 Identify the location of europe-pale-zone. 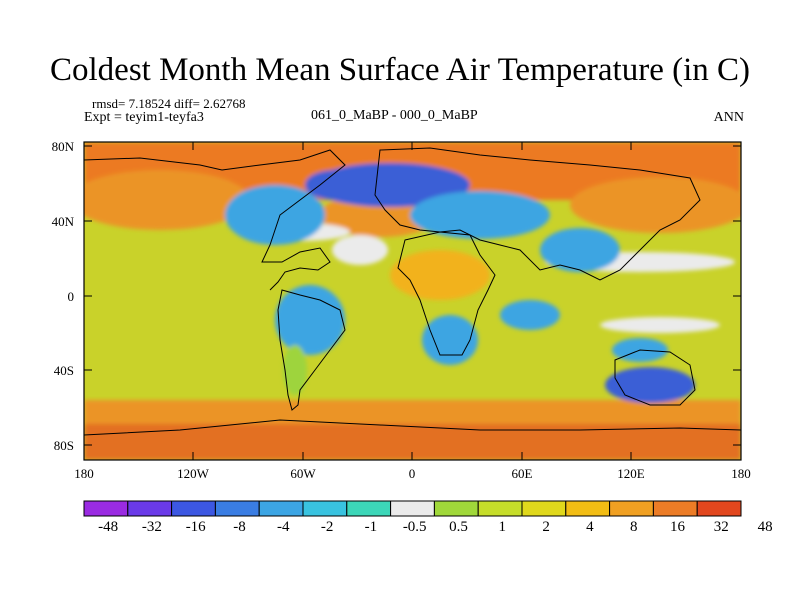
(360, 250).